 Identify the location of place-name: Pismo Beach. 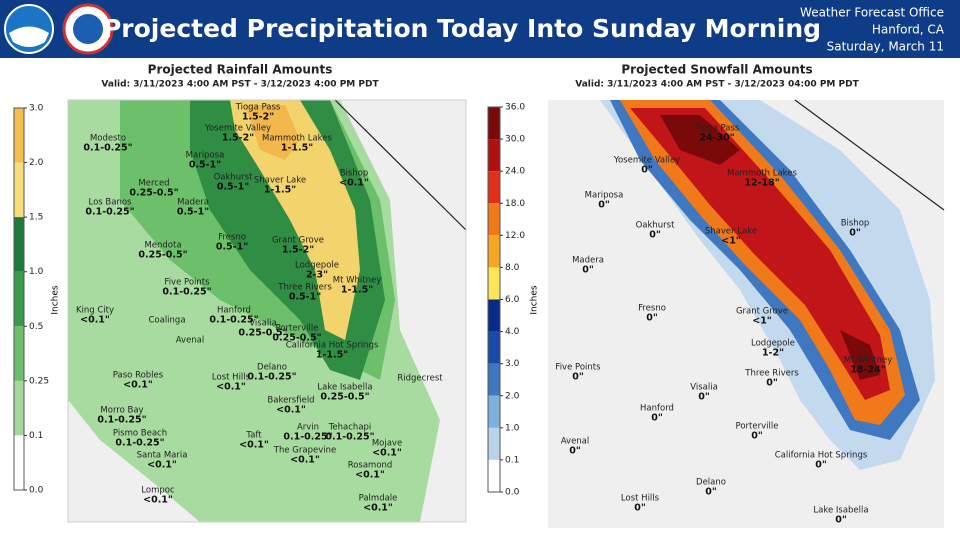
(140, 434).